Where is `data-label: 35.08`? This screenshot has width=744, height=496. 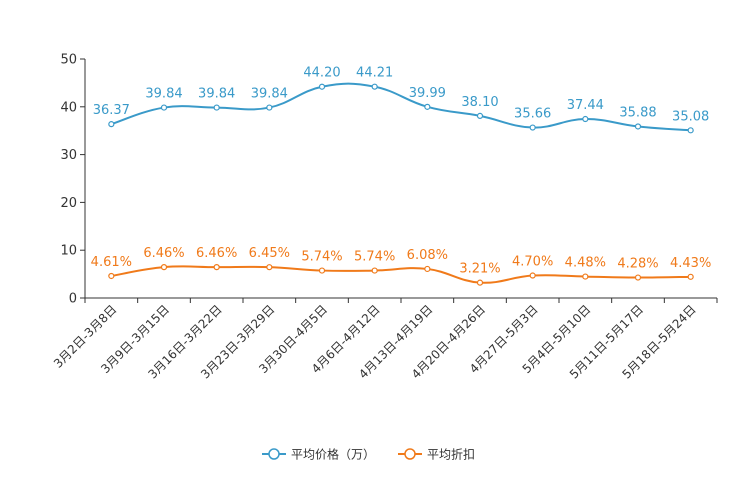 data-label: 35.08 is located at coordinates (690, 116).